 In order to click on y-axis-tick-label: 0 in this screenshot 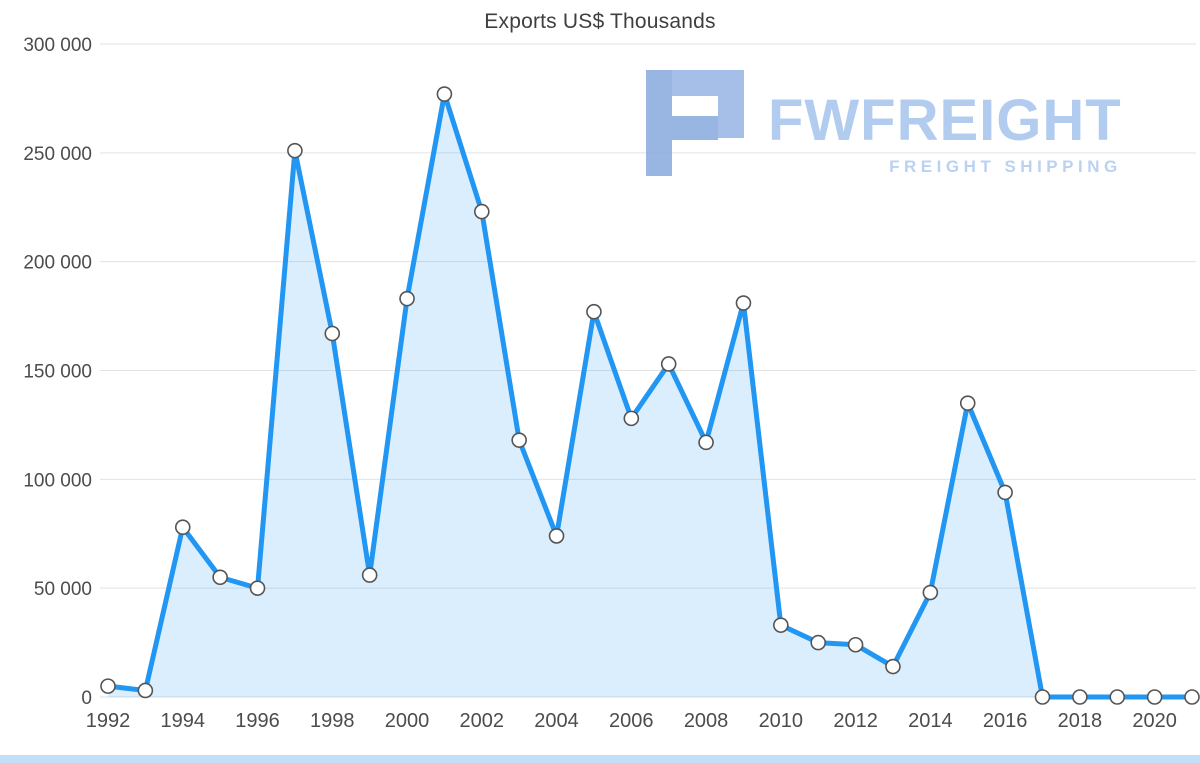, I will do `click(86, 698)`.